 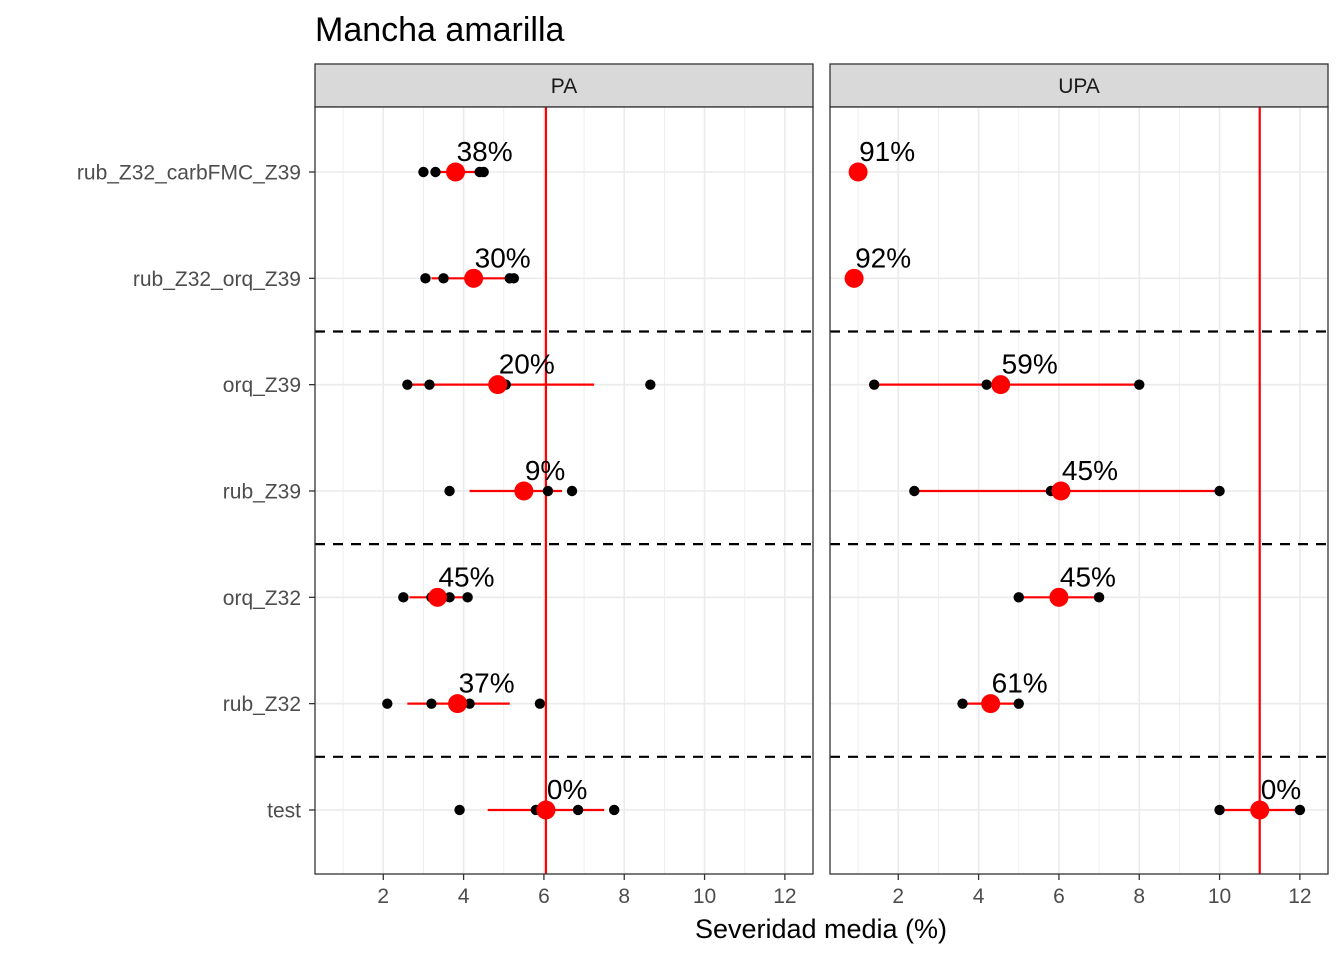 I want to click on chart-title: Mancha amarilla, so click(x=440, y=30).